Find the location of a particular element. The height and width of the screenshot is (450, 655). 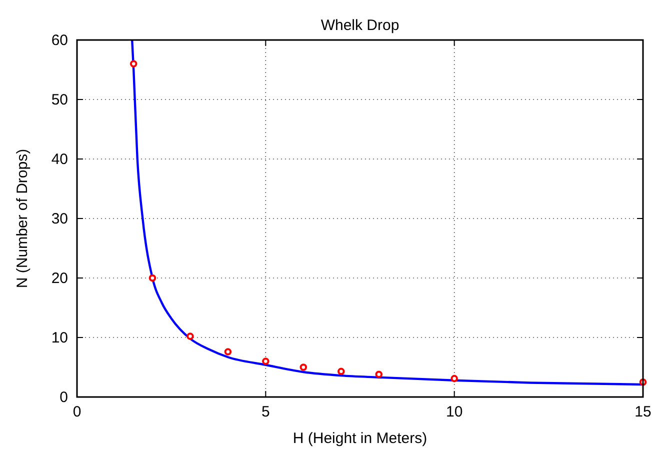

x-tick-label: 0 is located at coordinates (77, 412).